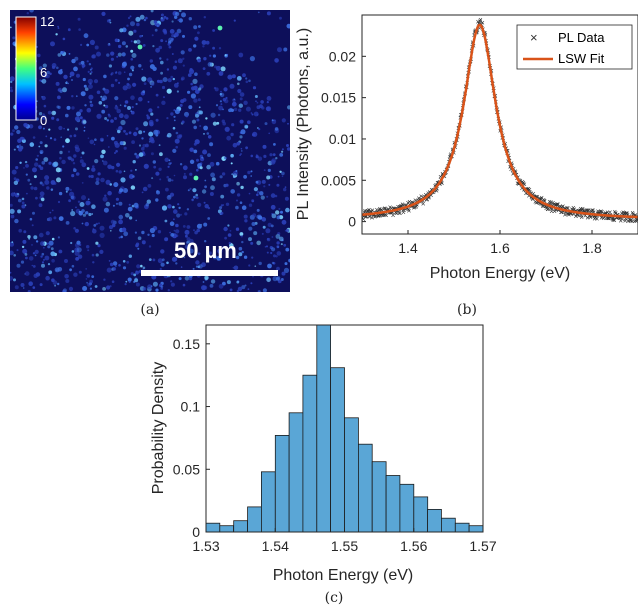  What do you see at coordinates (592, 248) in the screenshot?
I see `x-tick-label-b: 1.8` at bounding box center [592, 248].